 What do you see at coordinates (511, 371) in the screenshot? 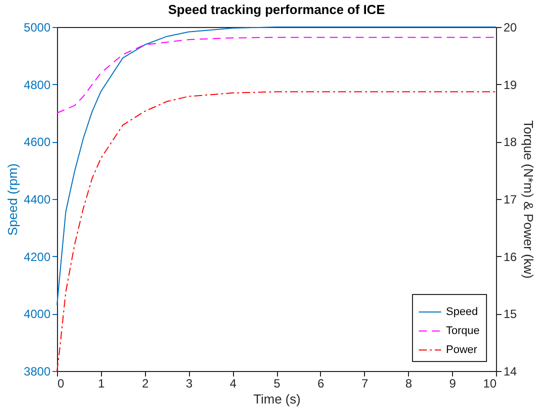
I see `y2-tick-label: 14` at bounding box center [511, 371].